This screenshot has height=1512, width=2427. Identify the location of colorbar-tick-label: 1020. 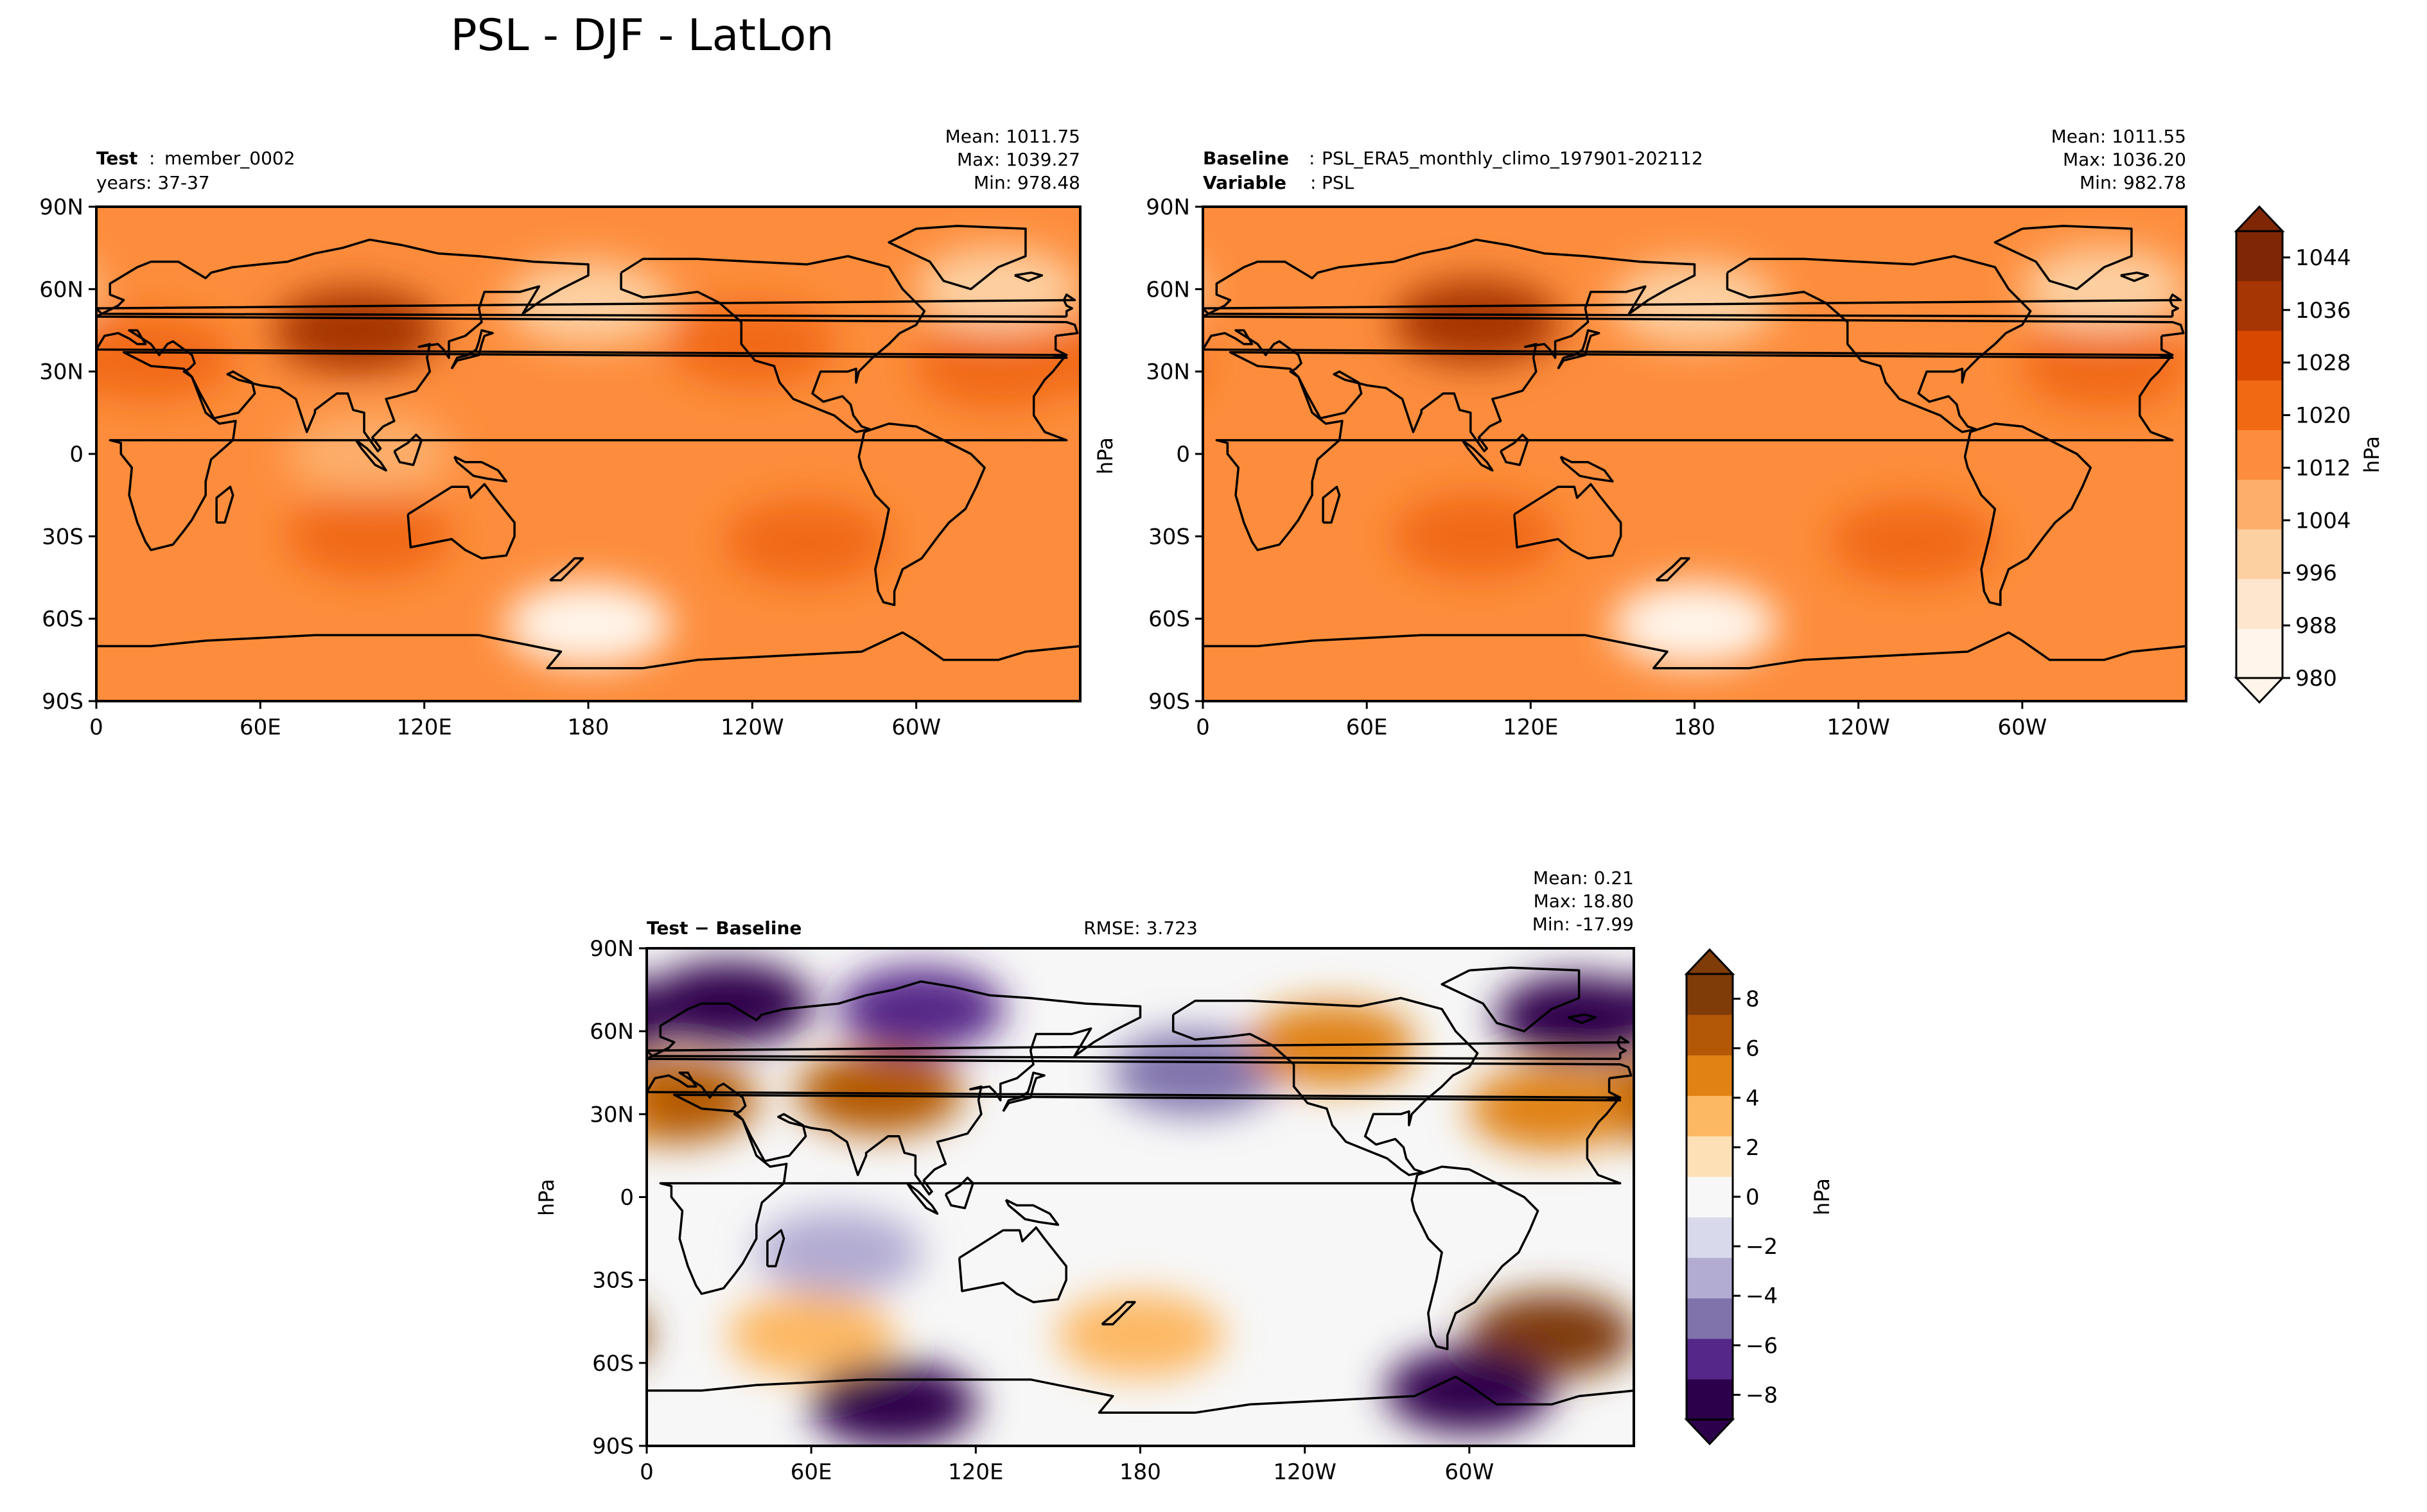
(2323, 416).